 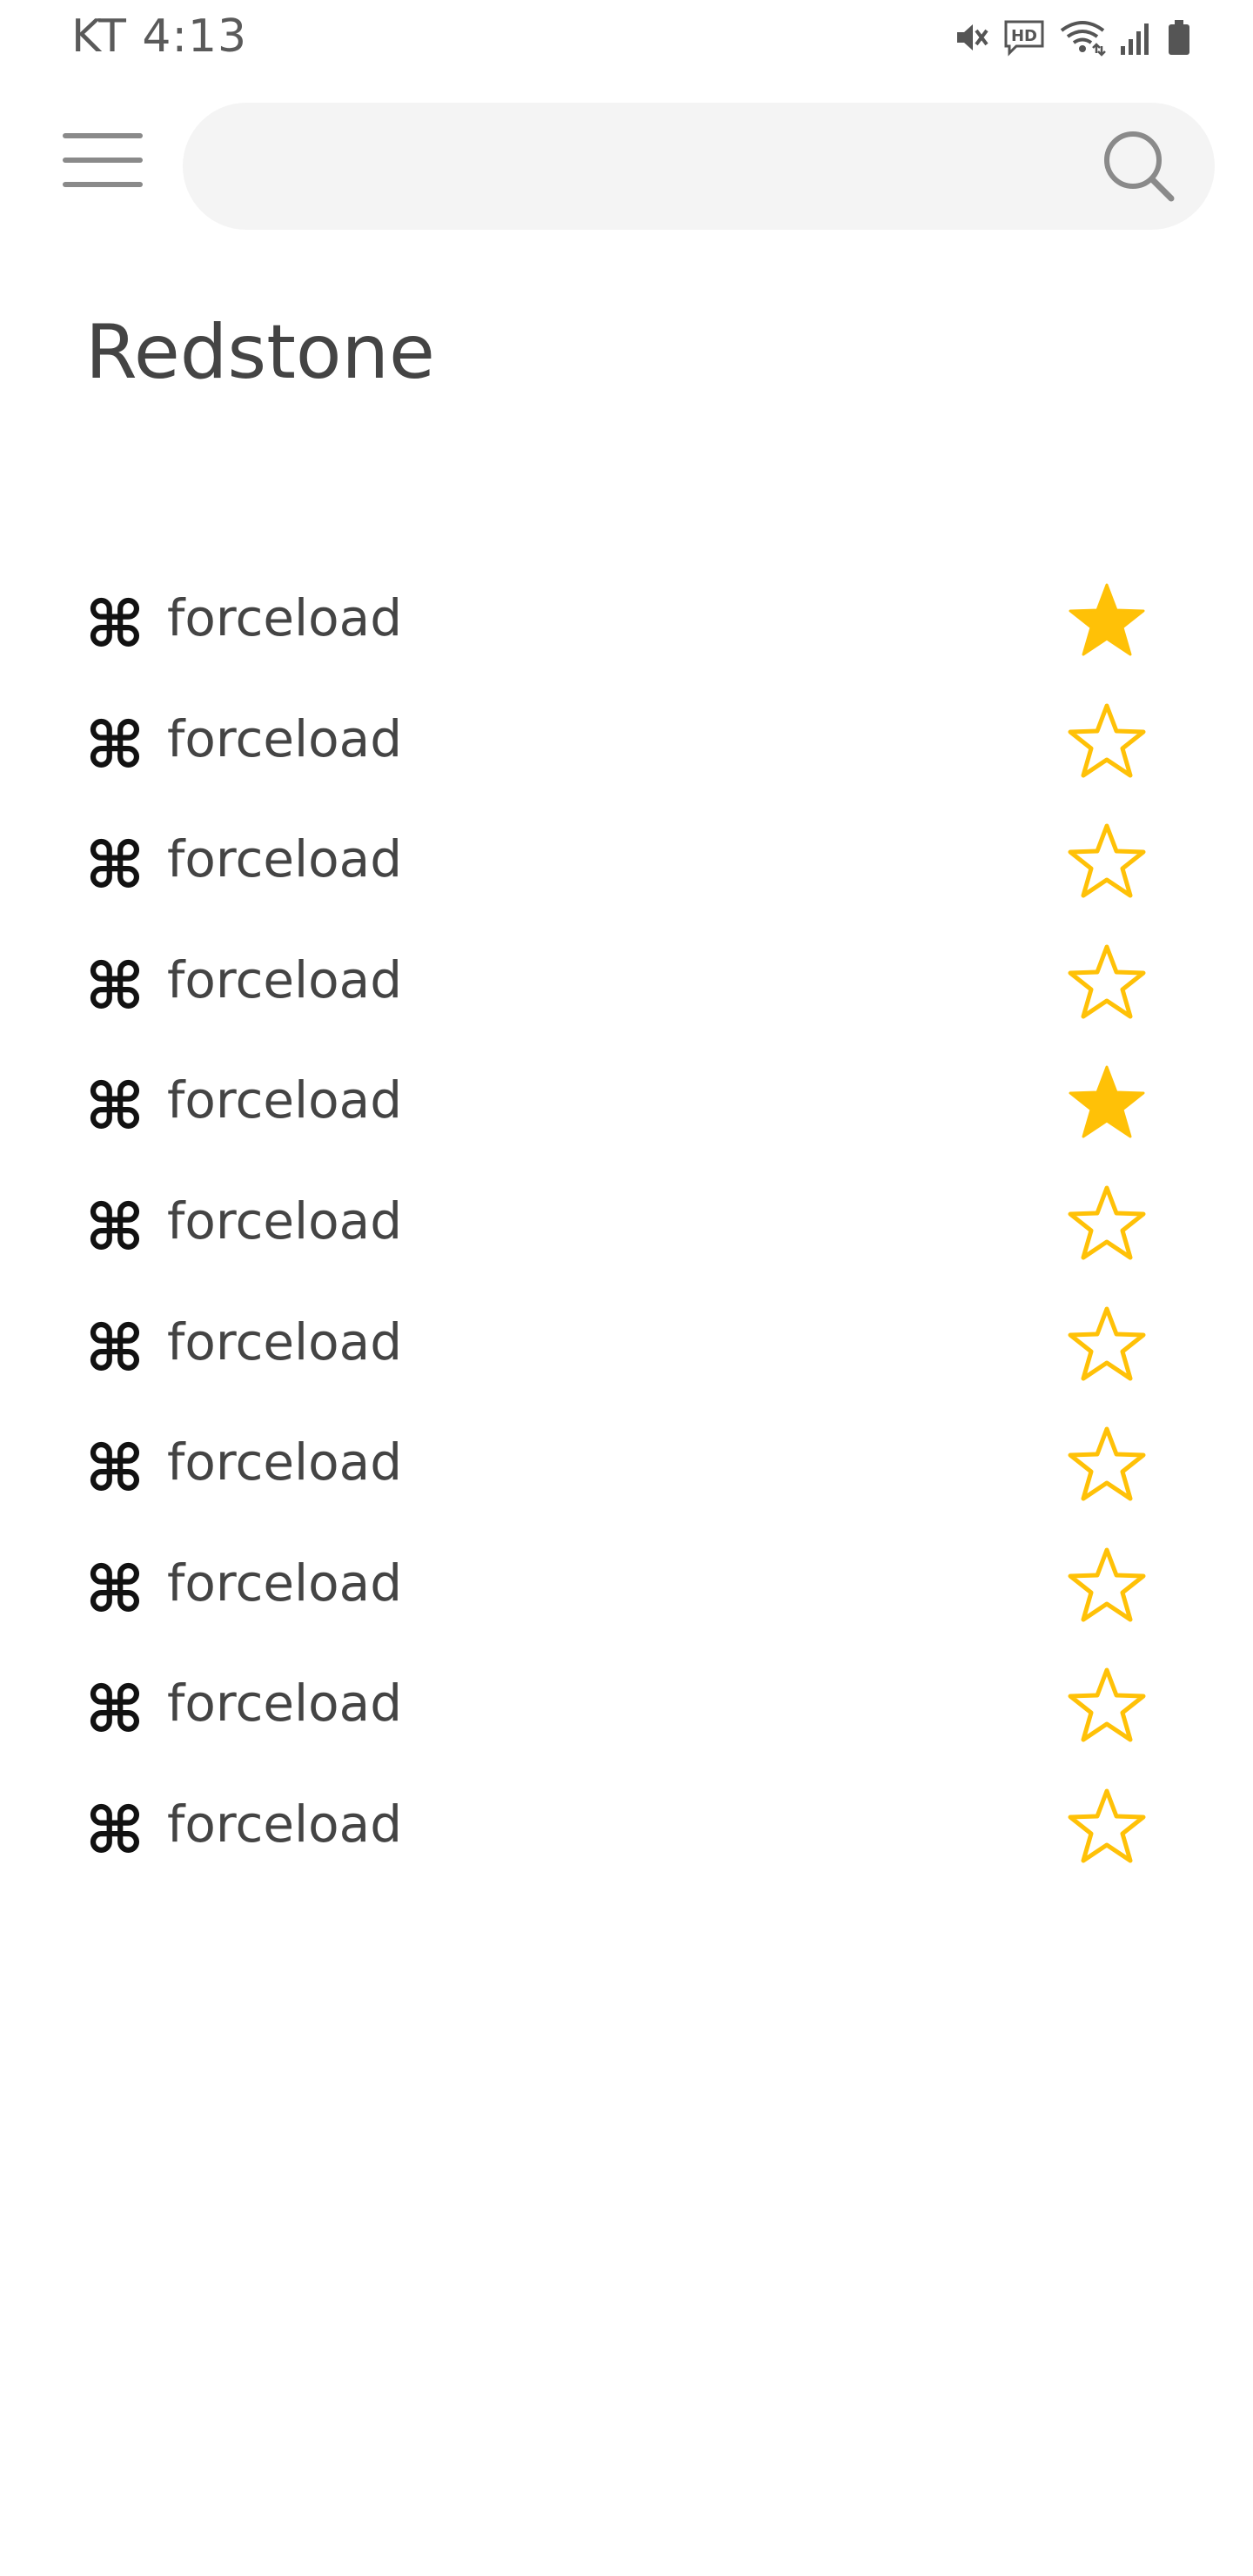 I want to click on hamburger-menu-icon, so click(x=103, y=160).